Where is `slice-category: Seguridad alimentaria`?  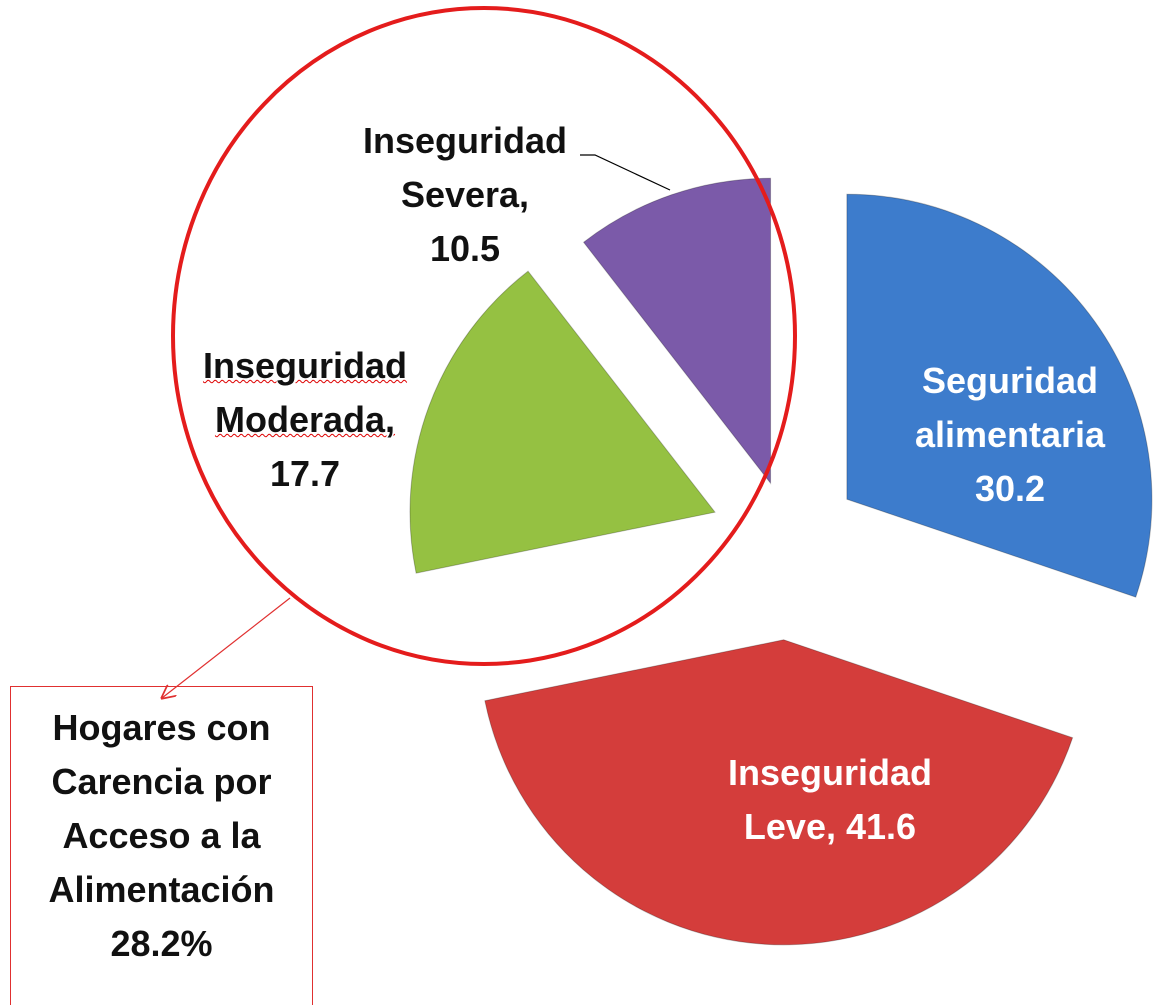
slice-category: Seguridad alimentaria is located at coordinates (1010, 407).